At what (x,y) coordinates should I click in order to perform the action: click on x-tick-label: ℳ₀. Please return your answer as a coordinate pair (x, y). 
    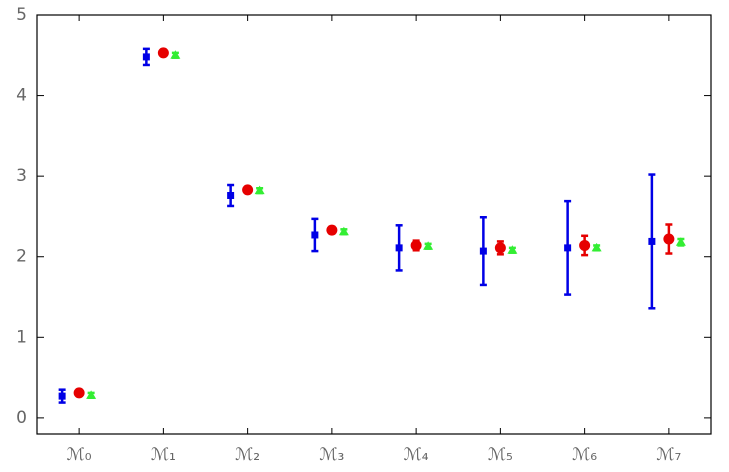
    Looking at the image, I should click on (79, 455).